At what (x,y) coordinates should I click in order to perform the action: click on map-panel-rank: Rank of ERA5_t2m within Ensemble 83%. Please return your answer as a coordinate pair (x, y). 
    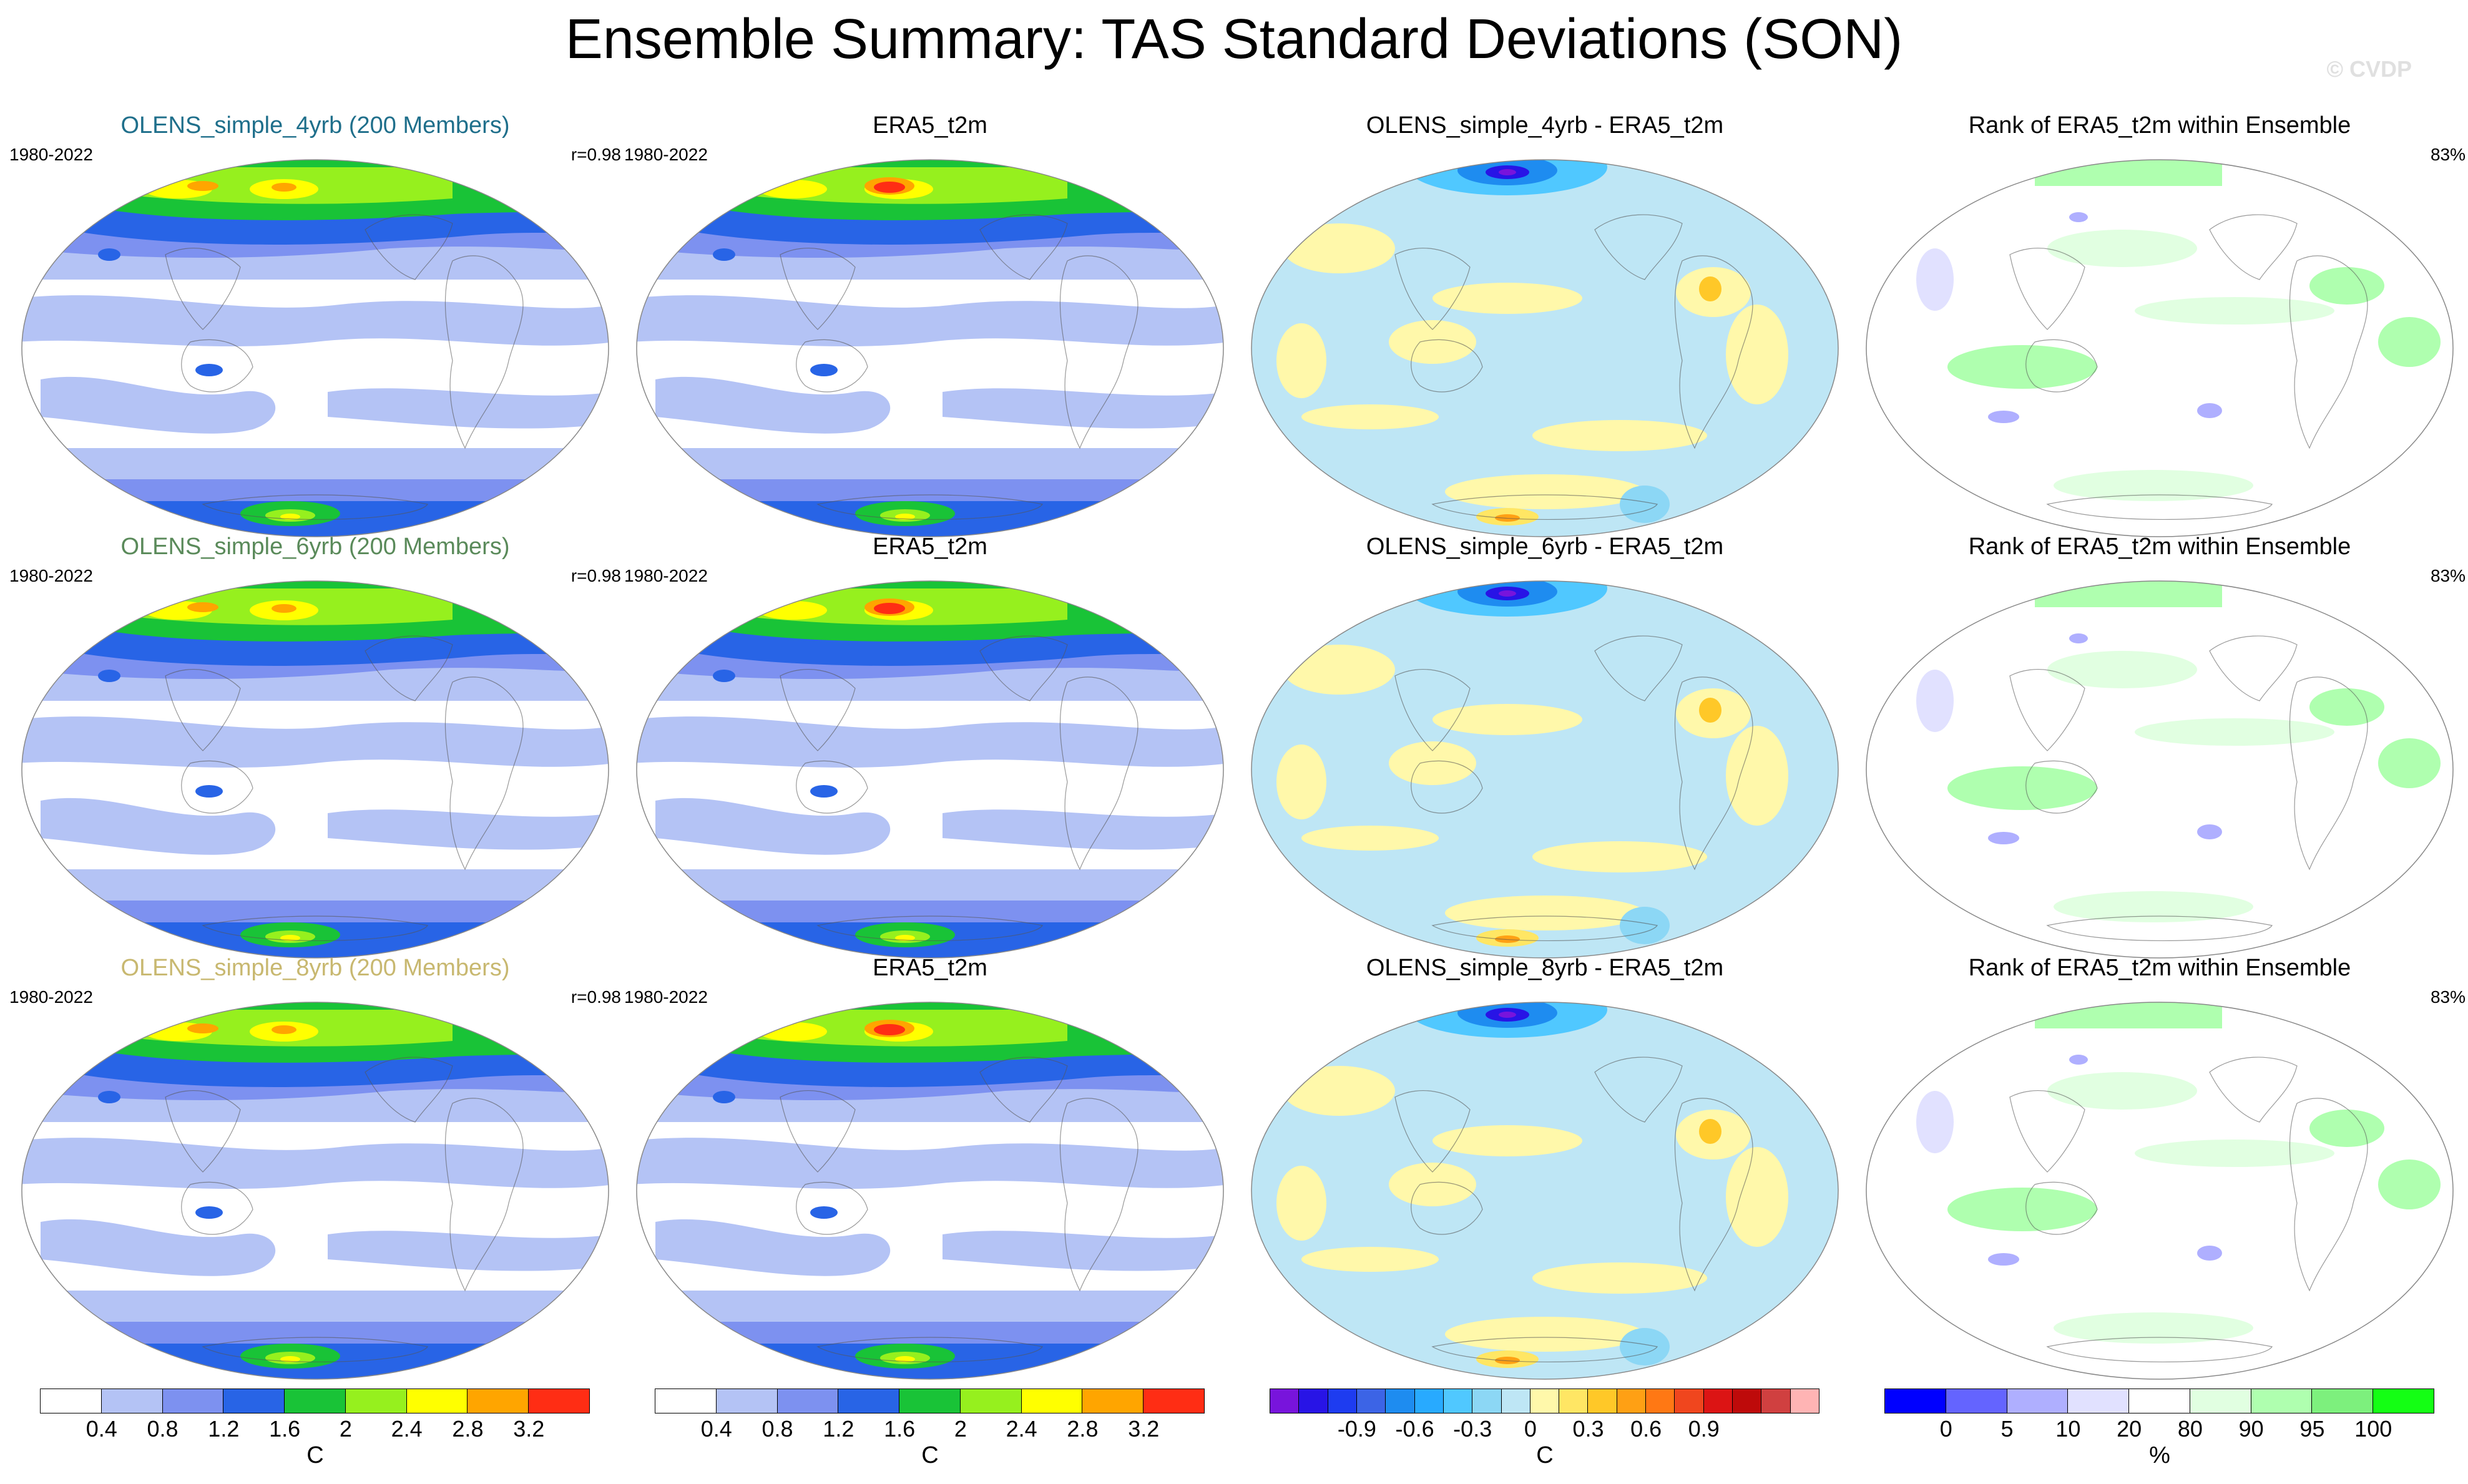
    Looking at the image, I should click on (2160, 749).